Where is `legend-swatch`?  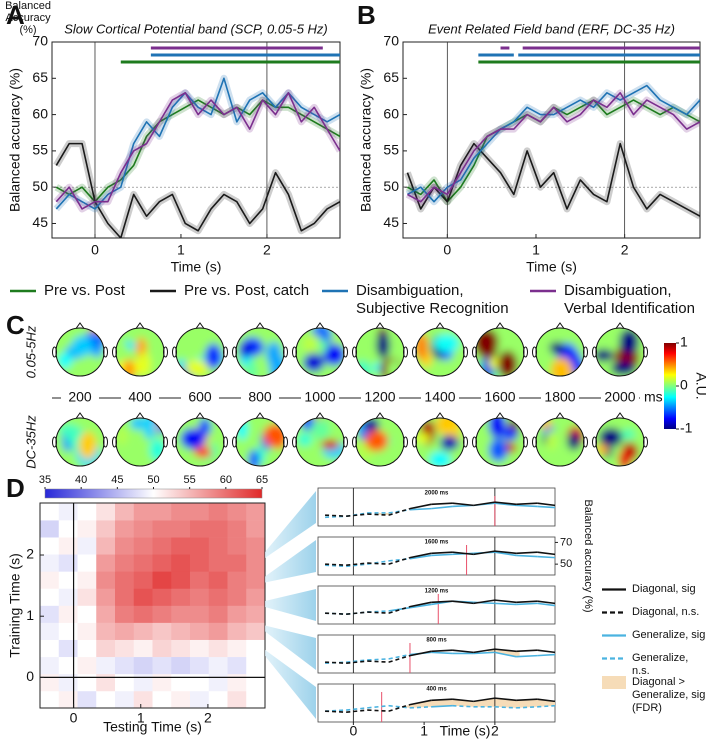 legend-swatch is located at coordinates (163, 291).